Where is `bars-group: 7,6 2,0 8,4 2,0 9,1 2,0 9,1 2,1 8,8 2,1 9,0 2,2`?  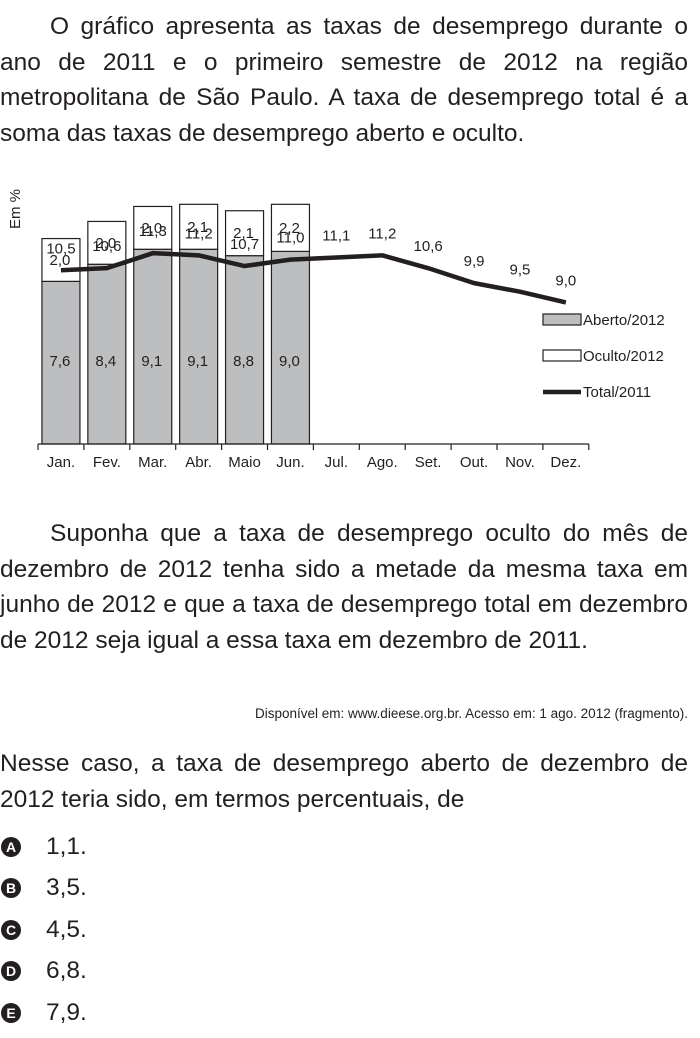
bars-group: 7,6 2,0 8,4 2,0 9,1 2,0 9,1 2,1 8,8 2,1 9,0 2,2 is located at coordinates (176, 324).